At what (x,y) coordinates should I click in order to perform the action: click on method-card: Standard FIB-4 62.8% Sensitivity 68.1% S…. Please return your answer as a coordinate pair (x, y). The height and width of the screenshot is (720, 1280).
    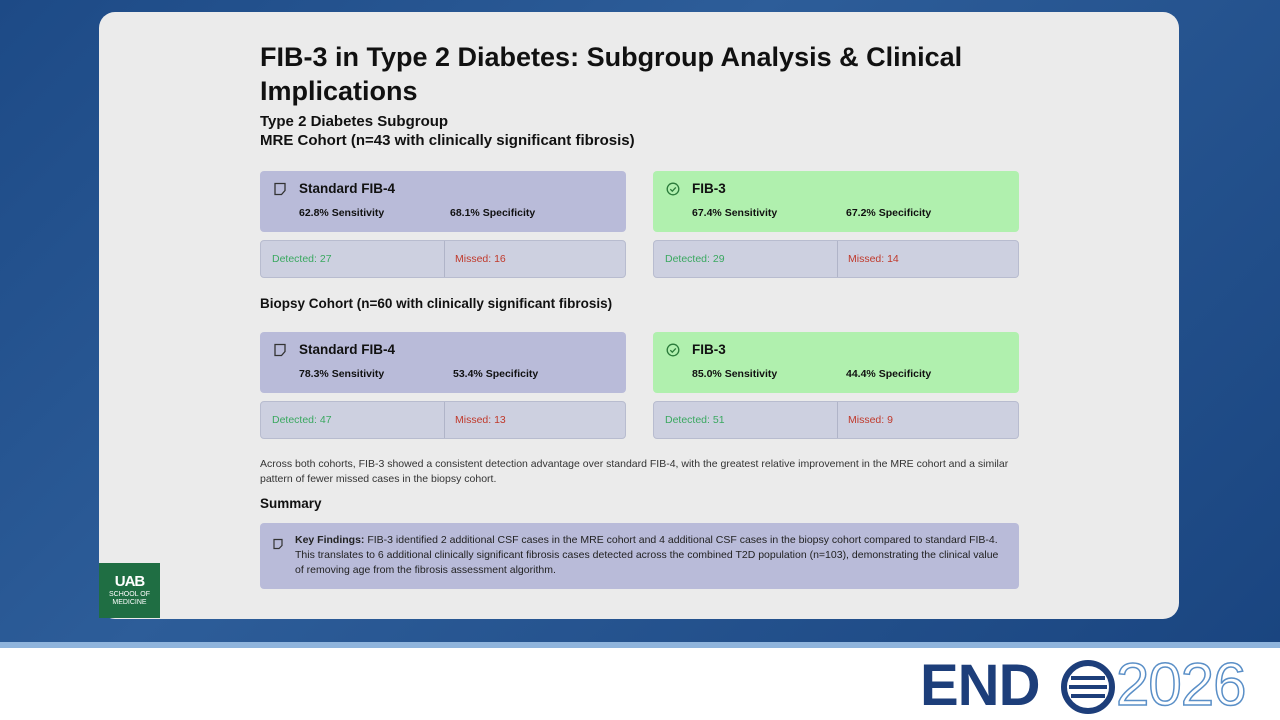
    Looking at the image, I should click on (443, 201).